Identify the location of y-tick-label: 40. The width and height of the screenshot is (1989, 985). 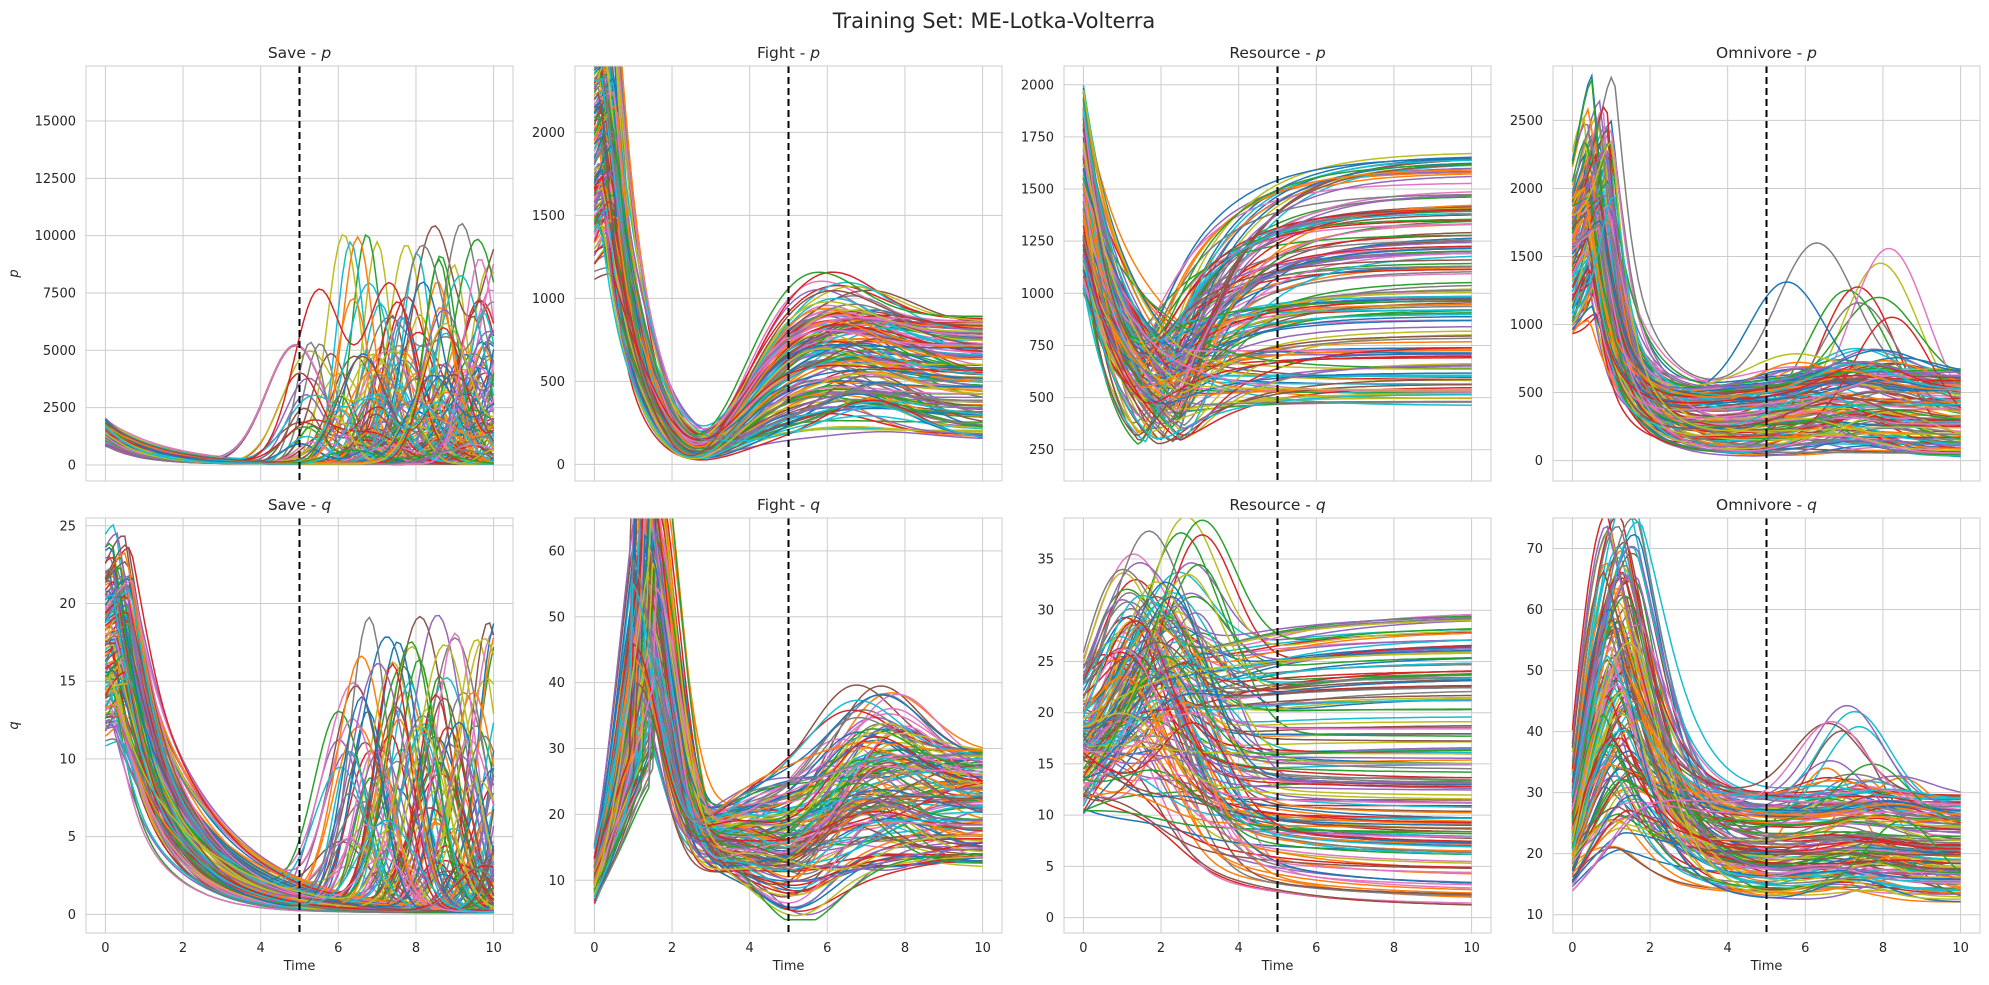
(556, 683).